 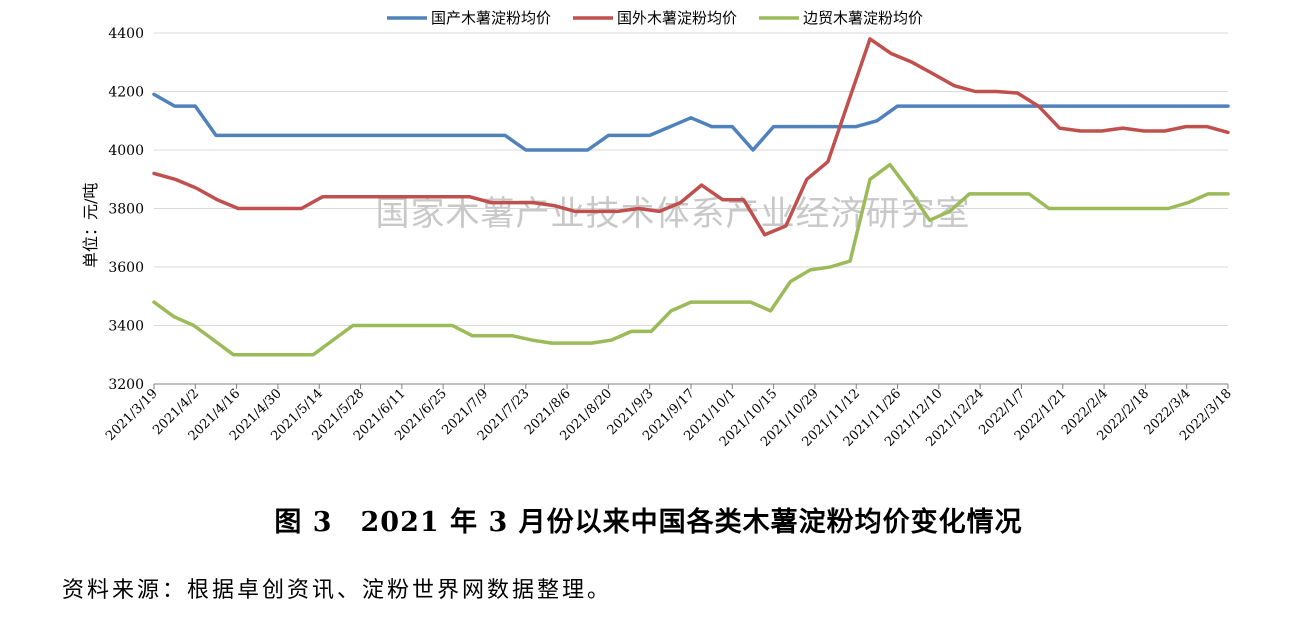 I want to click on y-tick-label: 4000, so click(x=126, y=151).